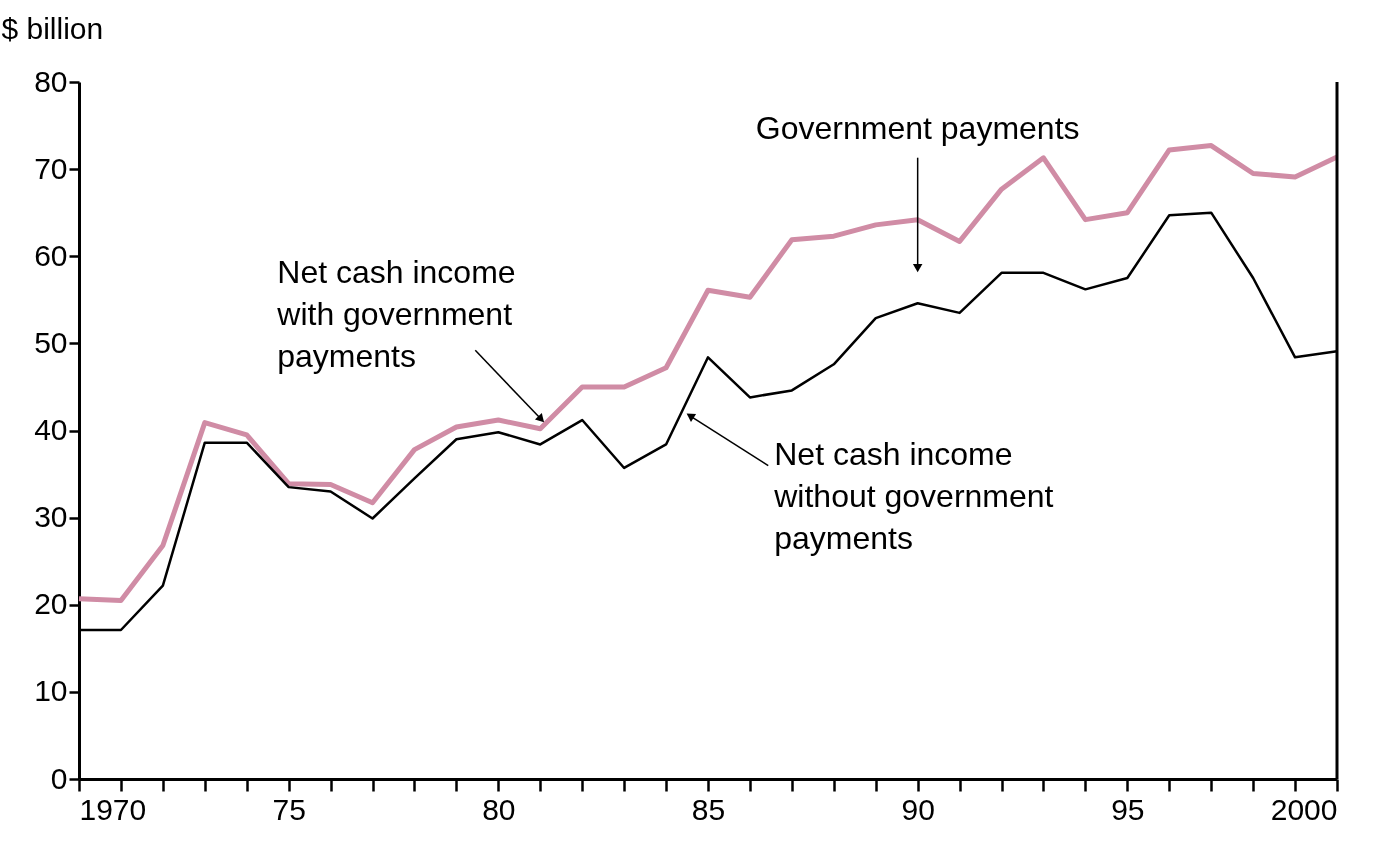  Describe the element at coordinates (51, 255) in the screenshot. I see `y-tick-label: 60` at that location.